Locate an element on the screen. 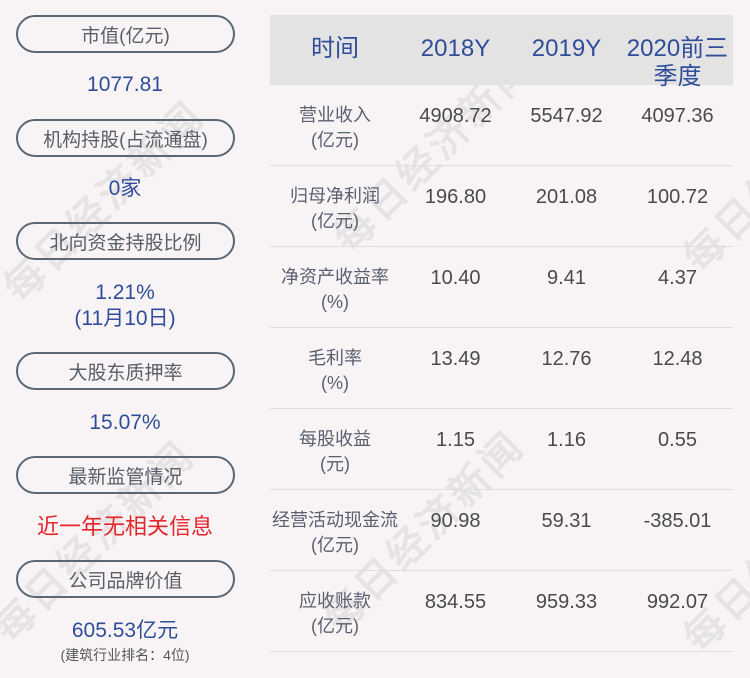 This screenshot has height=678, width=750. market-cap-label: 市值(亿元) is located at coordinates (125, 34).